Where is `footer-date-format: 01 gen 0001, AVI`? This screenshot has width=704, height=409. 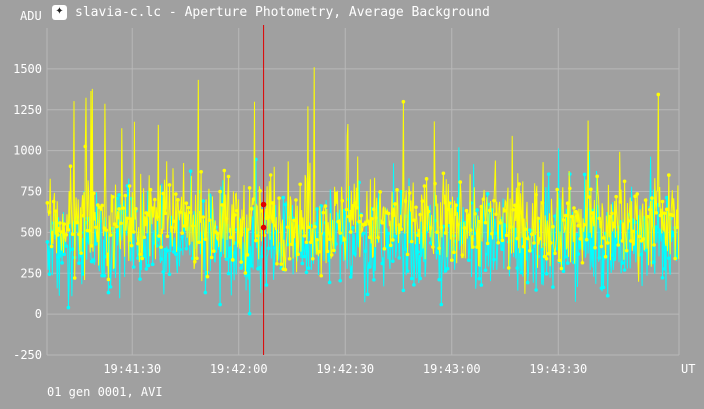 footer-date-format: 01 gen 0001, AVI is located at coordinates (105, 392).